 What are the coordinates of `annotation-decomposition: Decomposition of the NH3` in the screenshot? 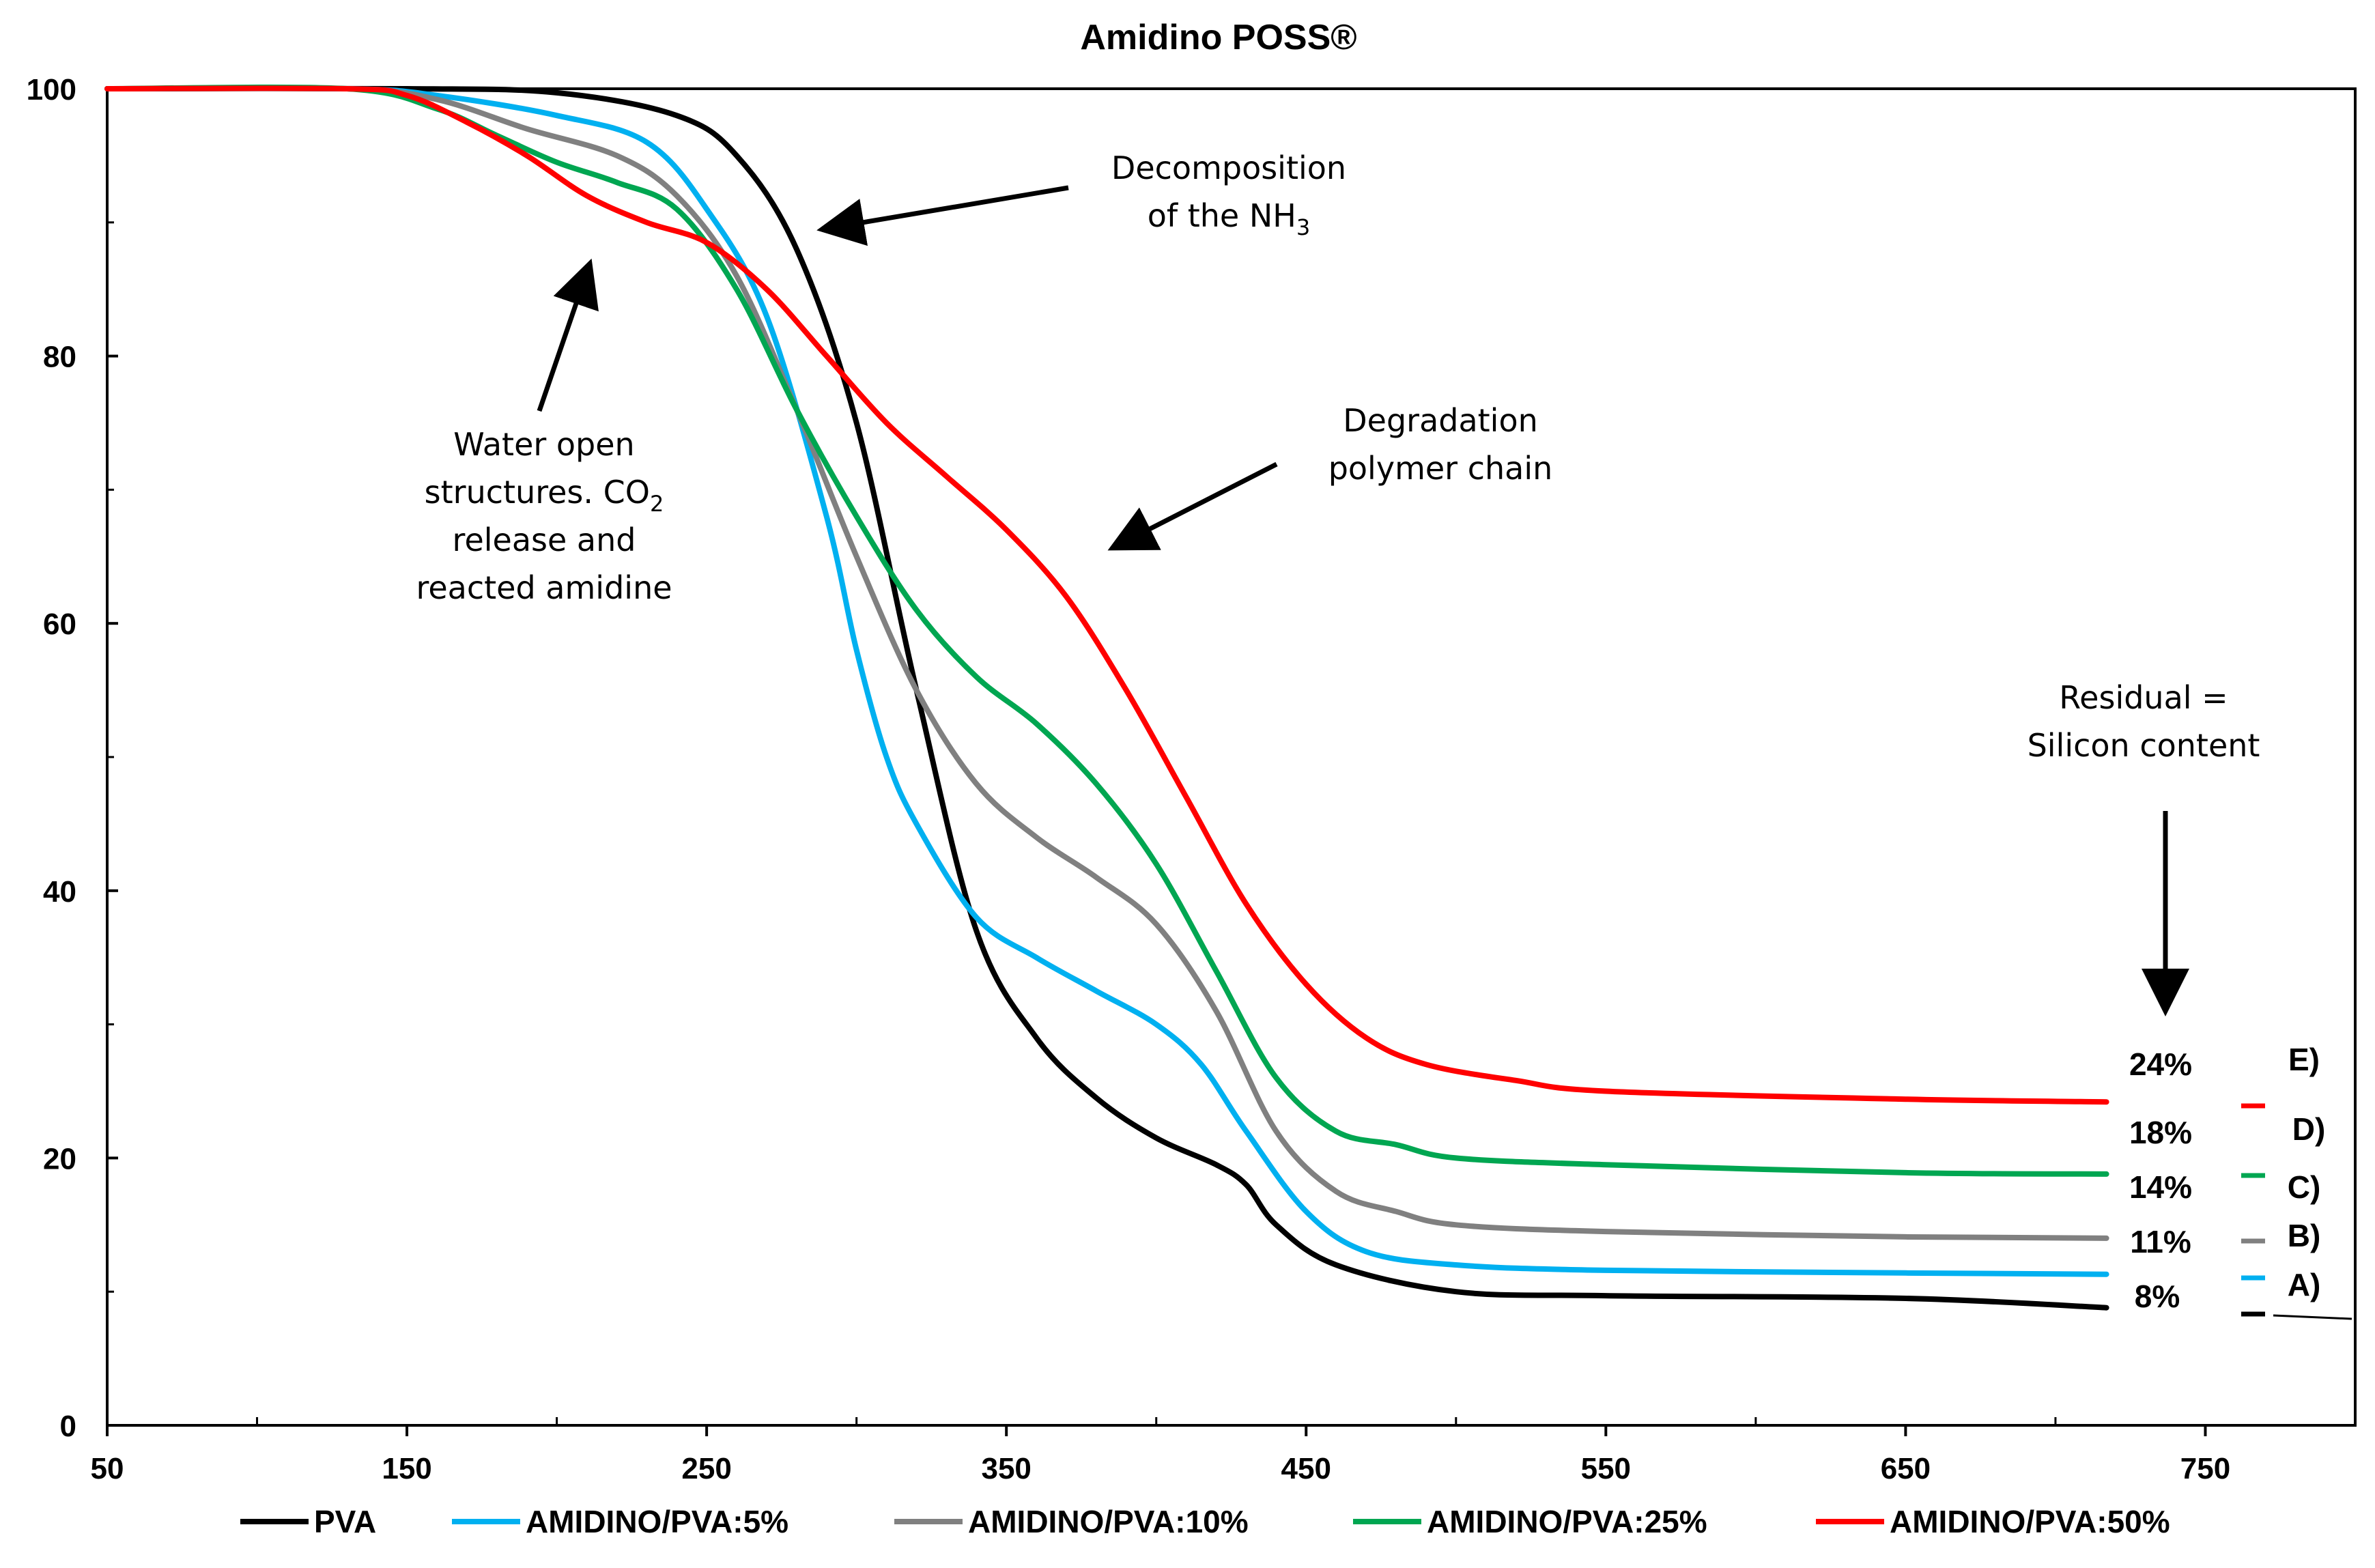 It's located at (1081, 197).